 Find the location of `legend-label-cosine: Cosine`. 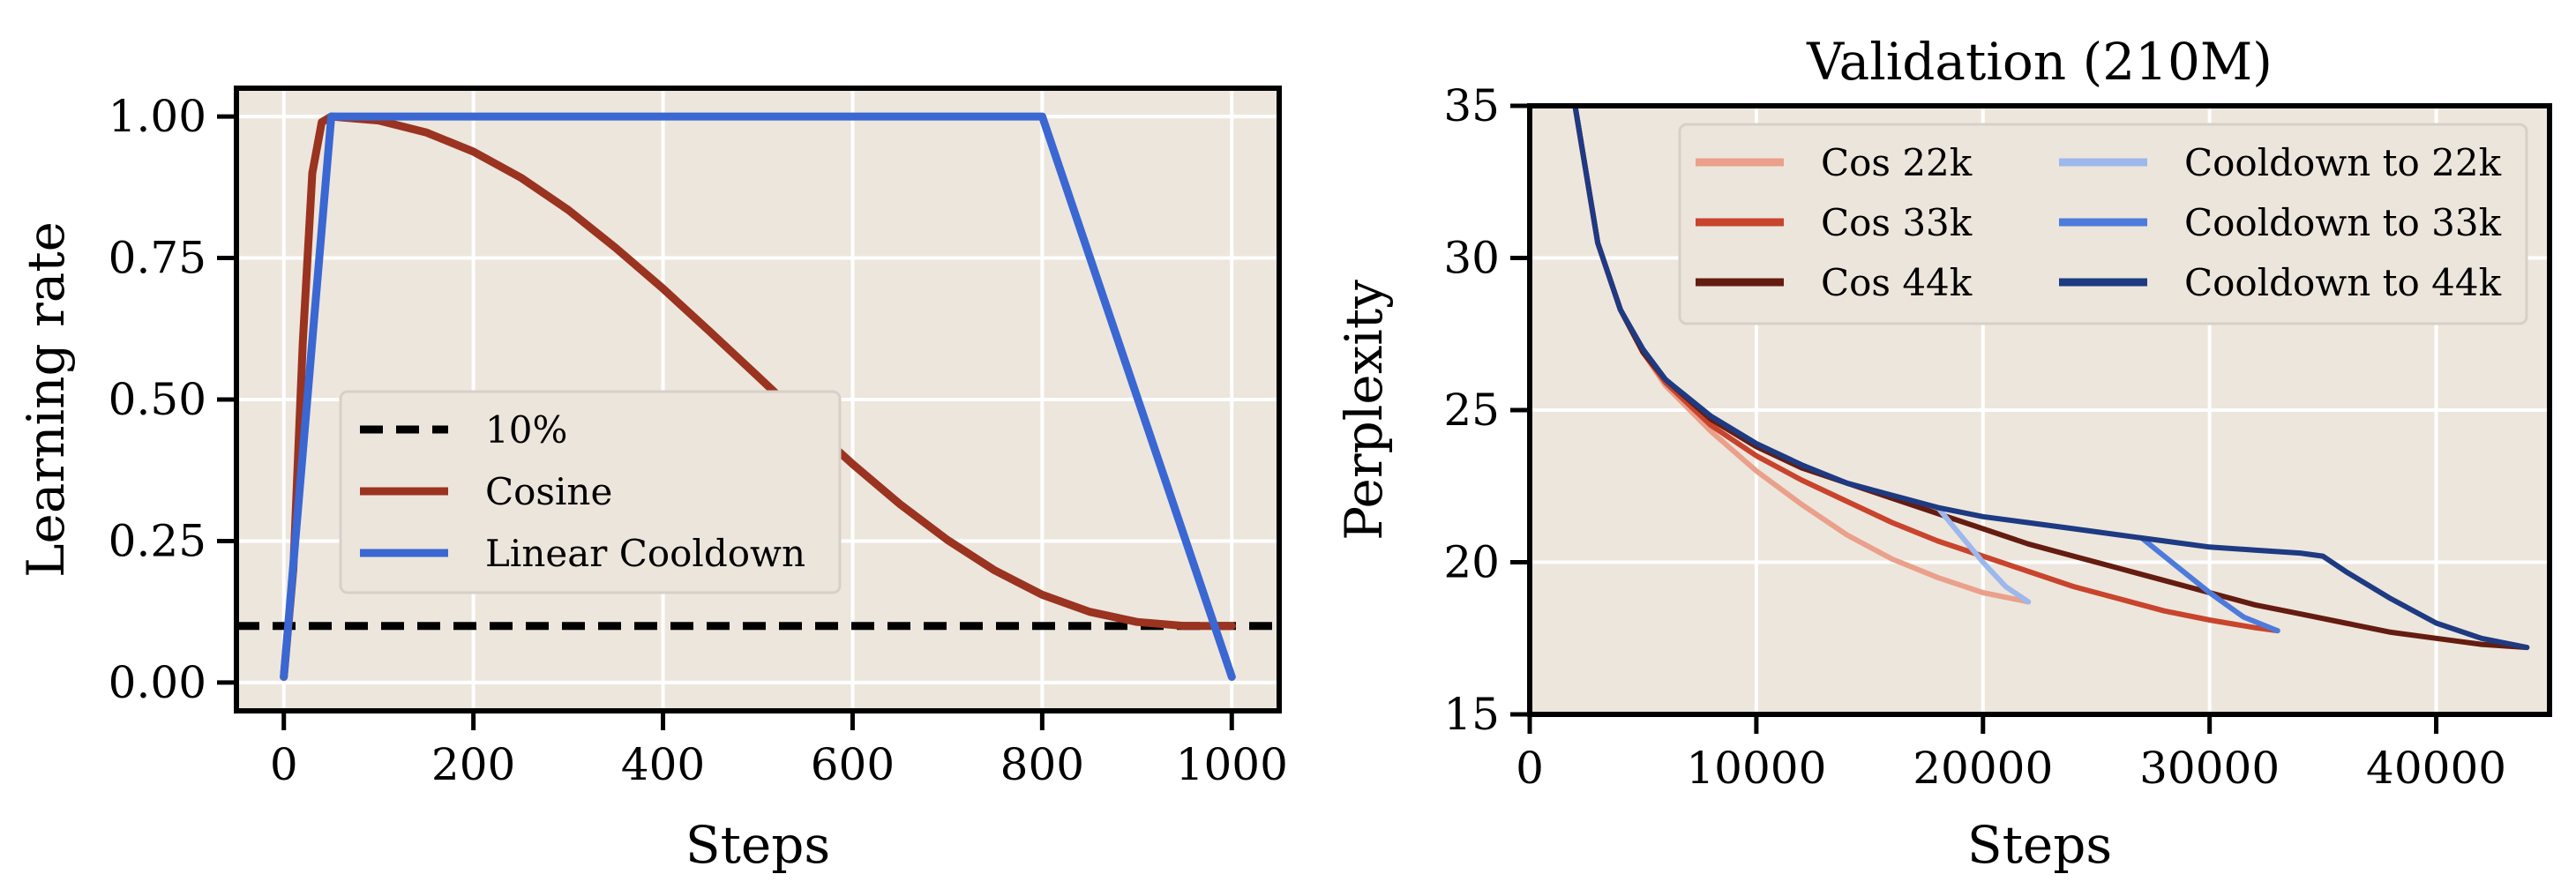

legend-label-cosine: Cosine is located at coordinates (548, 491).